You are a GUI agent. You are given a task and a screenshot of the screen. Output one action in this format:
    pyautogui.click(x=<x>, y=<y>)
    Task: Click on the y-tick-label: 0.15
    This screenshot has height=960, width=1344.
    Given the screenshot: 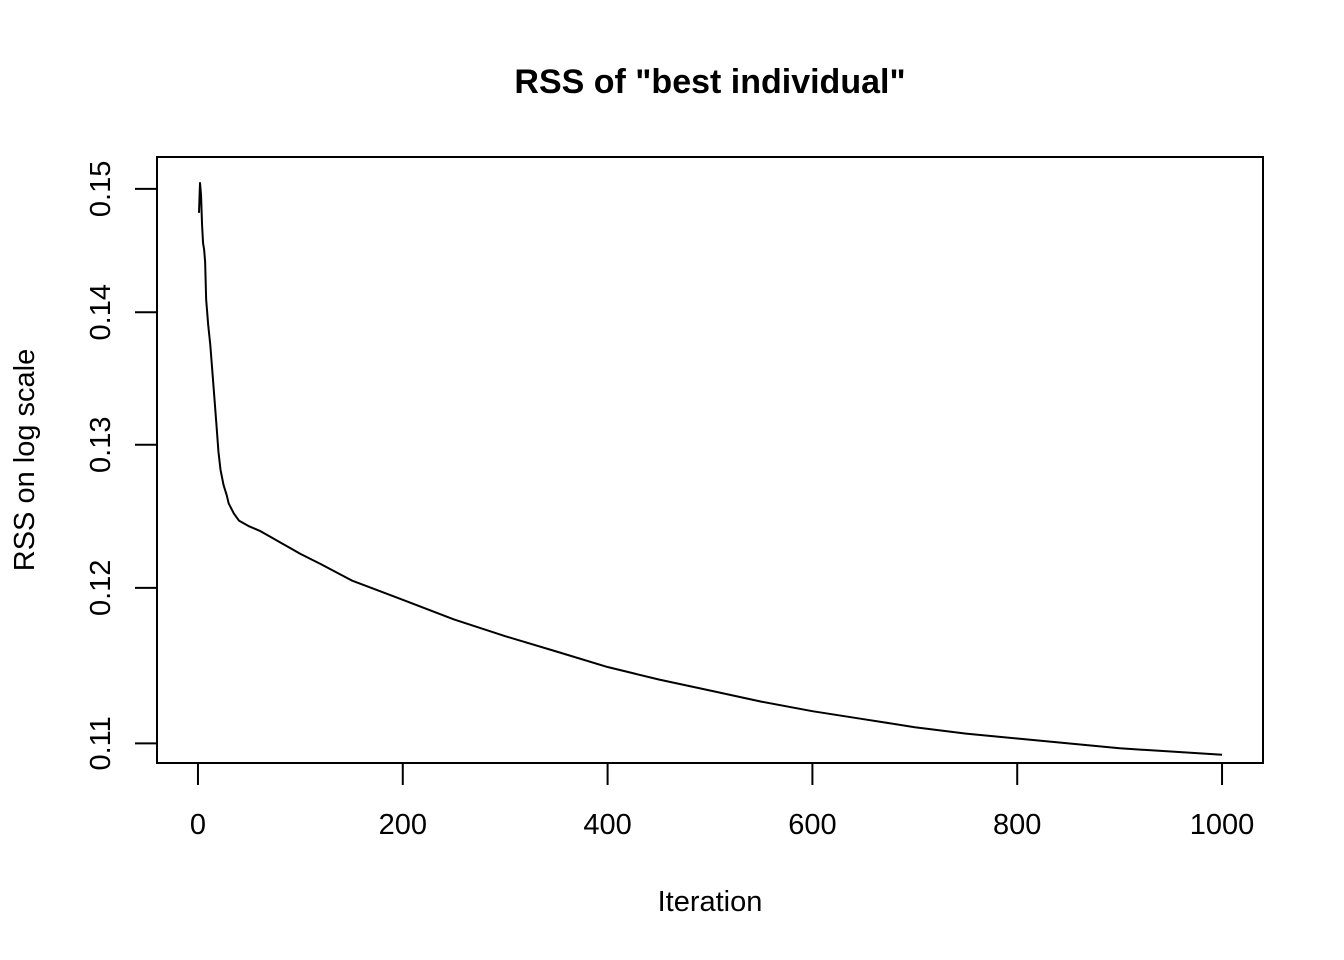 What is the action you would take?
    pyautogui.click(x=101, y=189)
    